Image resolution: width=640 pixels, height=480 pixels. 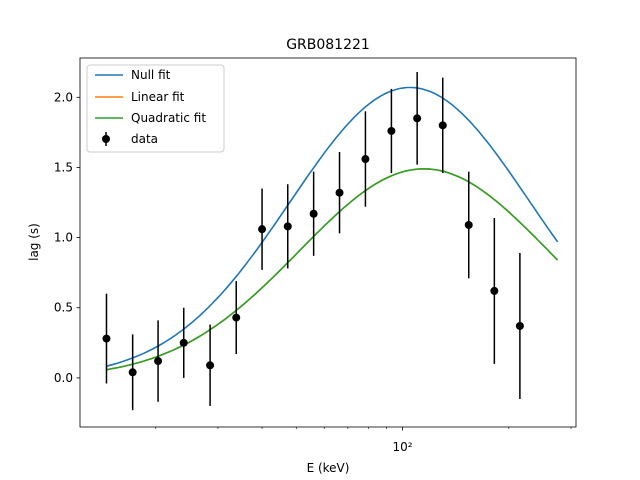 I want to click on legend-label-linear-fit: Linear fit, so click(x=158, y=97).